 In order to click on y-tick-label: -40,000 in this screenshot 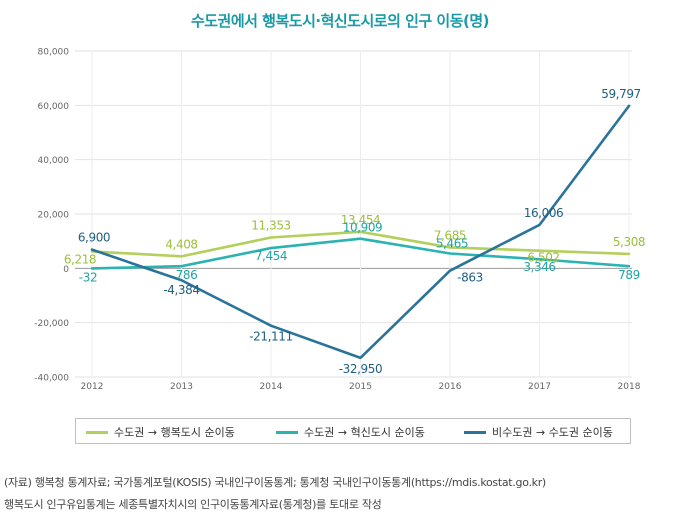, I will do `click(51, 379)`.